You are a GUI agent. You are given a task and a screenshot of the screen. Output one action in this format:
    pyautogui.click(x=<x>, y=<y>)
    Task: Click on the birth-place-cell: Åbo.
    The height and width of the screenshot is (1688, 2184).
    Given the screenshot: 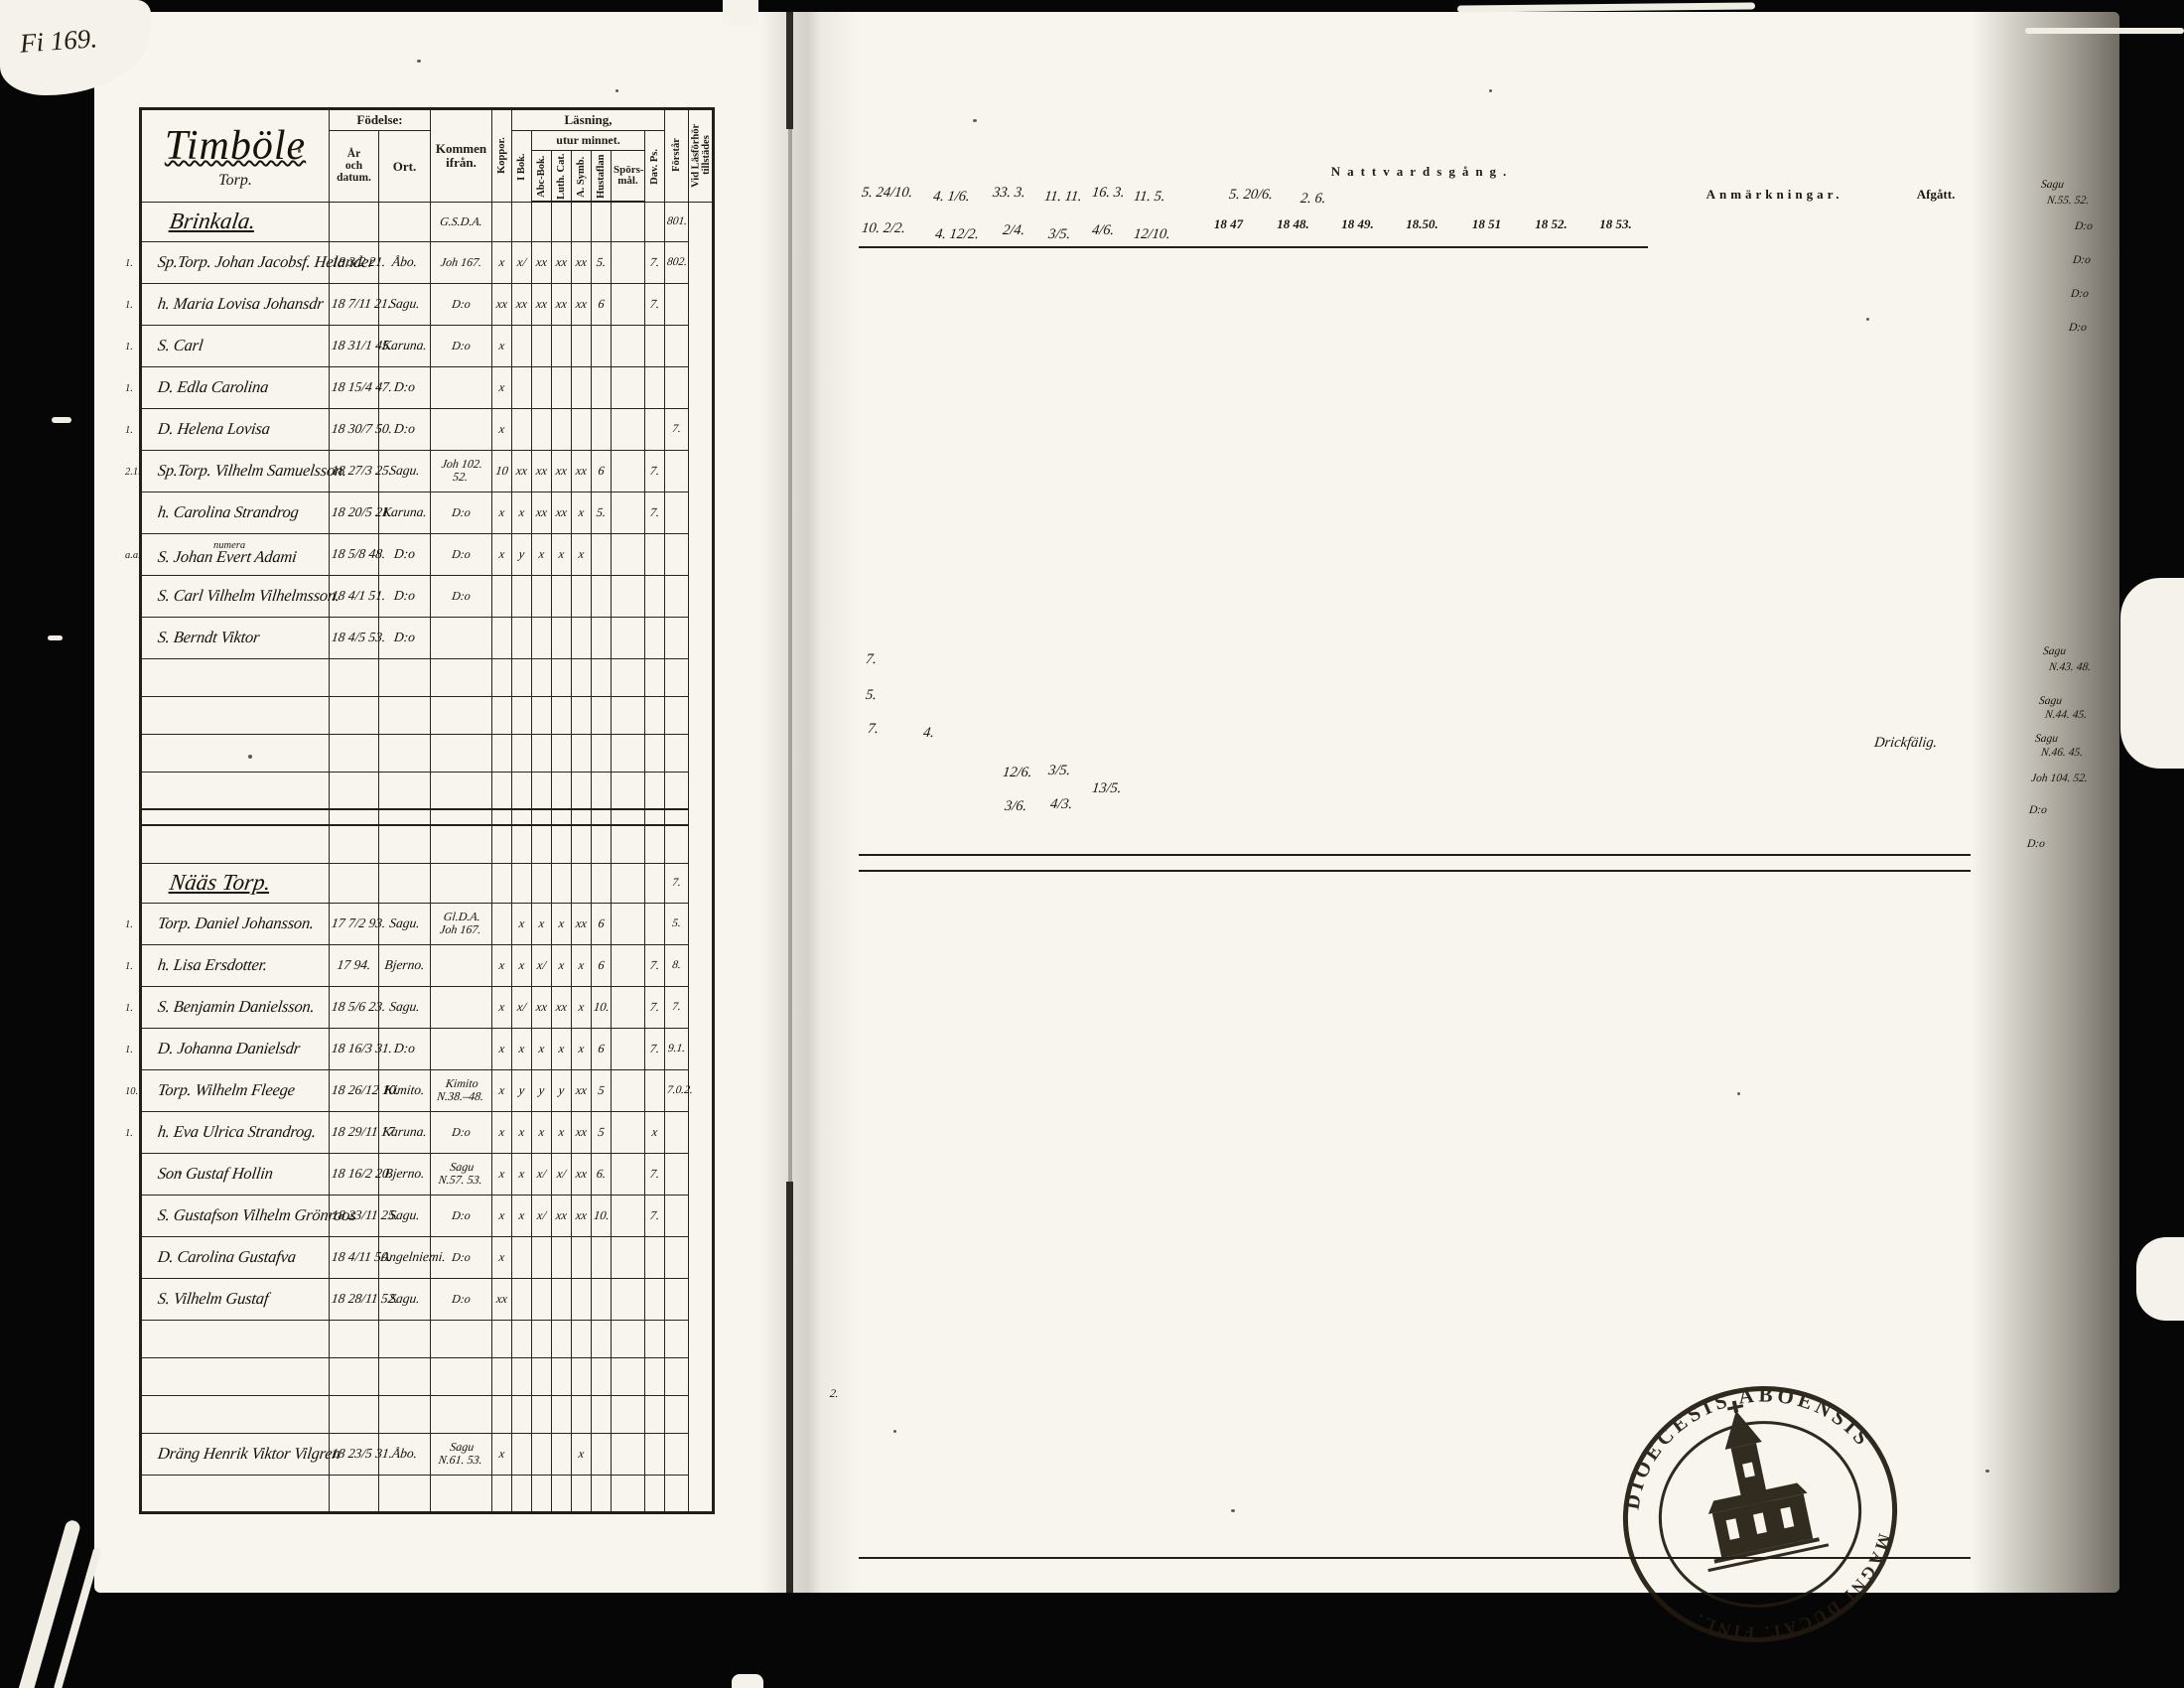 What is the action you would take?
    pyautogui.click(x=404, y=262)
    